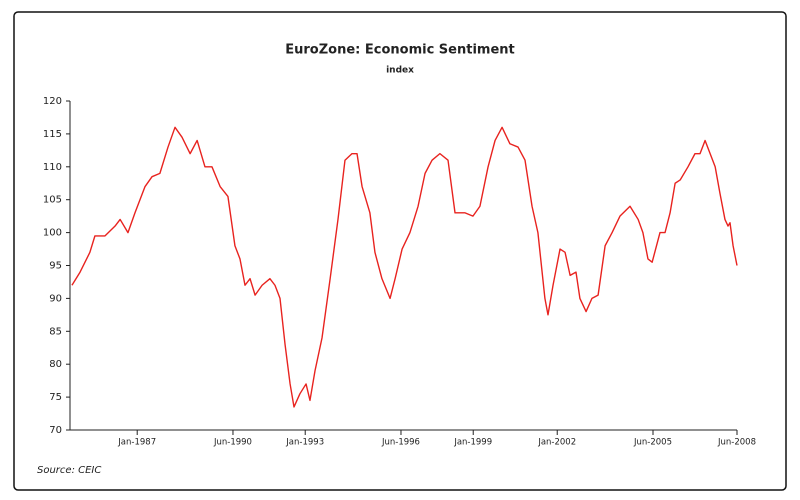  What do you see at coordinates (55, 397) in the screenshot?
I see `y-tick-label: 75` at bounding box center [55, 397].